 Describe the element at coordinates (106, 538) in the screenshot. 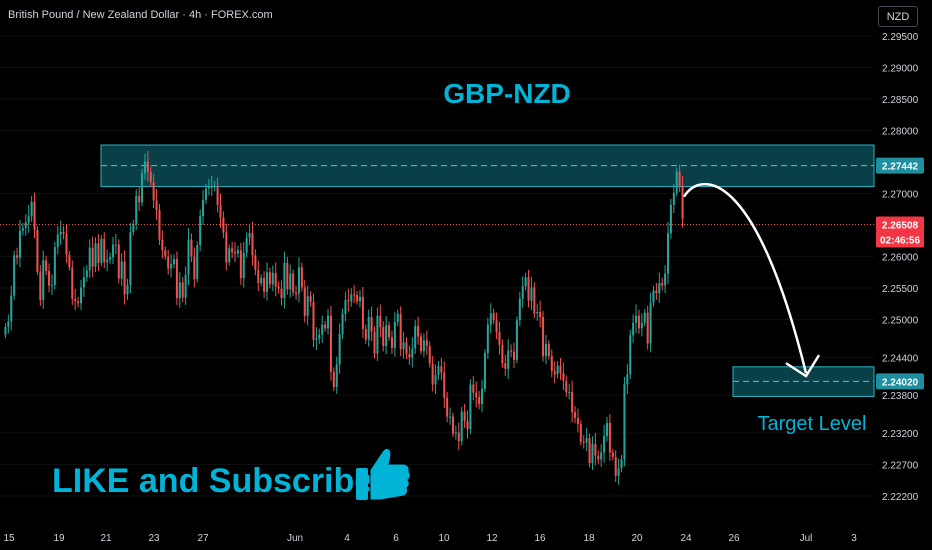

I see `time-tick-label: 21` at that location.